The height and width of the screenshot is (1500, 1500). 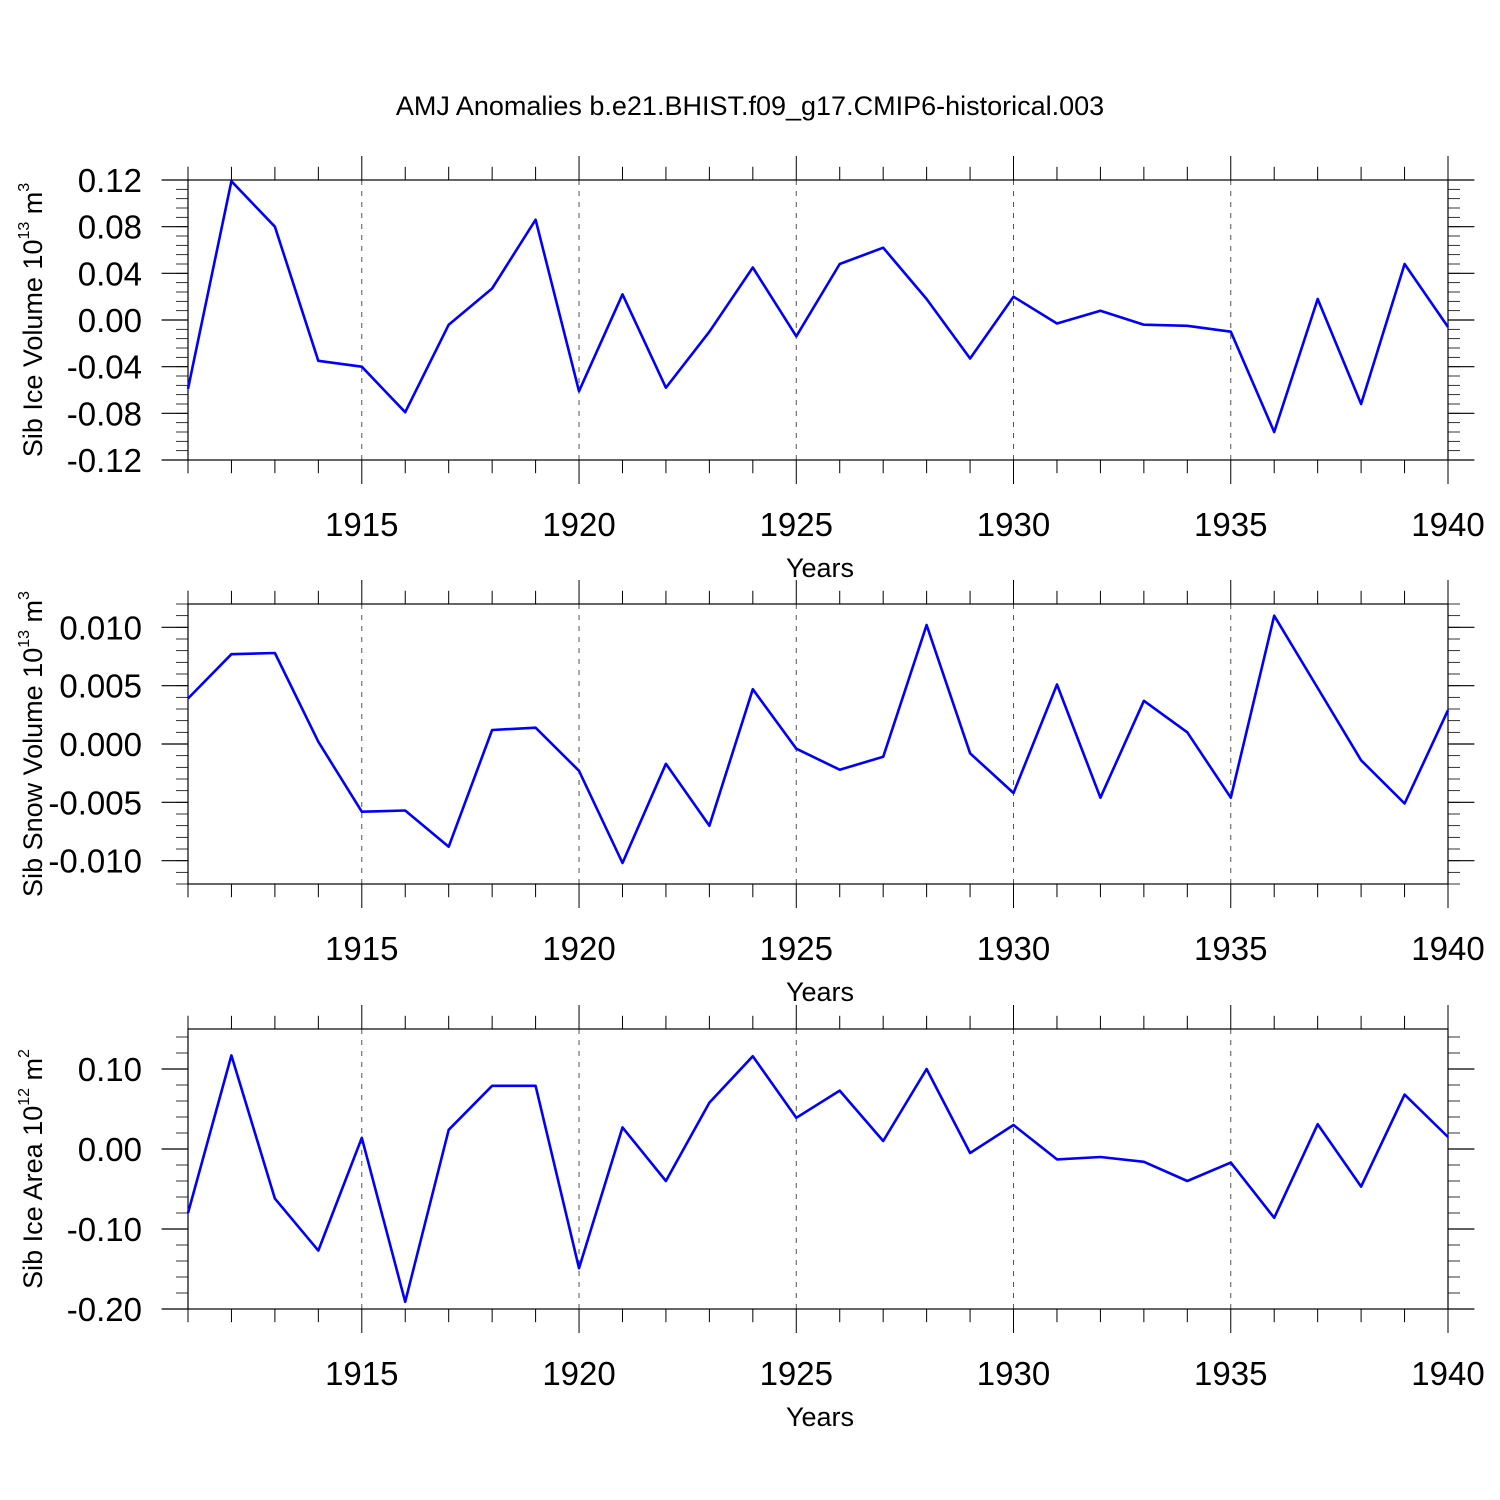 I want to click on y-tick-label: -0.04, so click(x=104, y=367).